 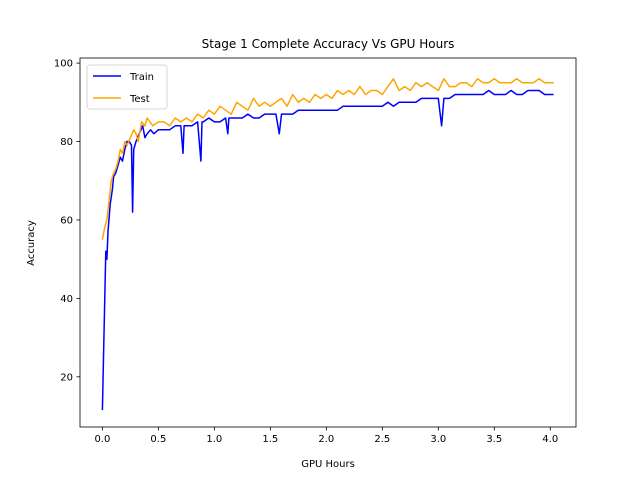 What do you see at coordinates (550, 439) in the screenshot?
I see `x-tick-label: 4.0` at bounding box center [550, 439].